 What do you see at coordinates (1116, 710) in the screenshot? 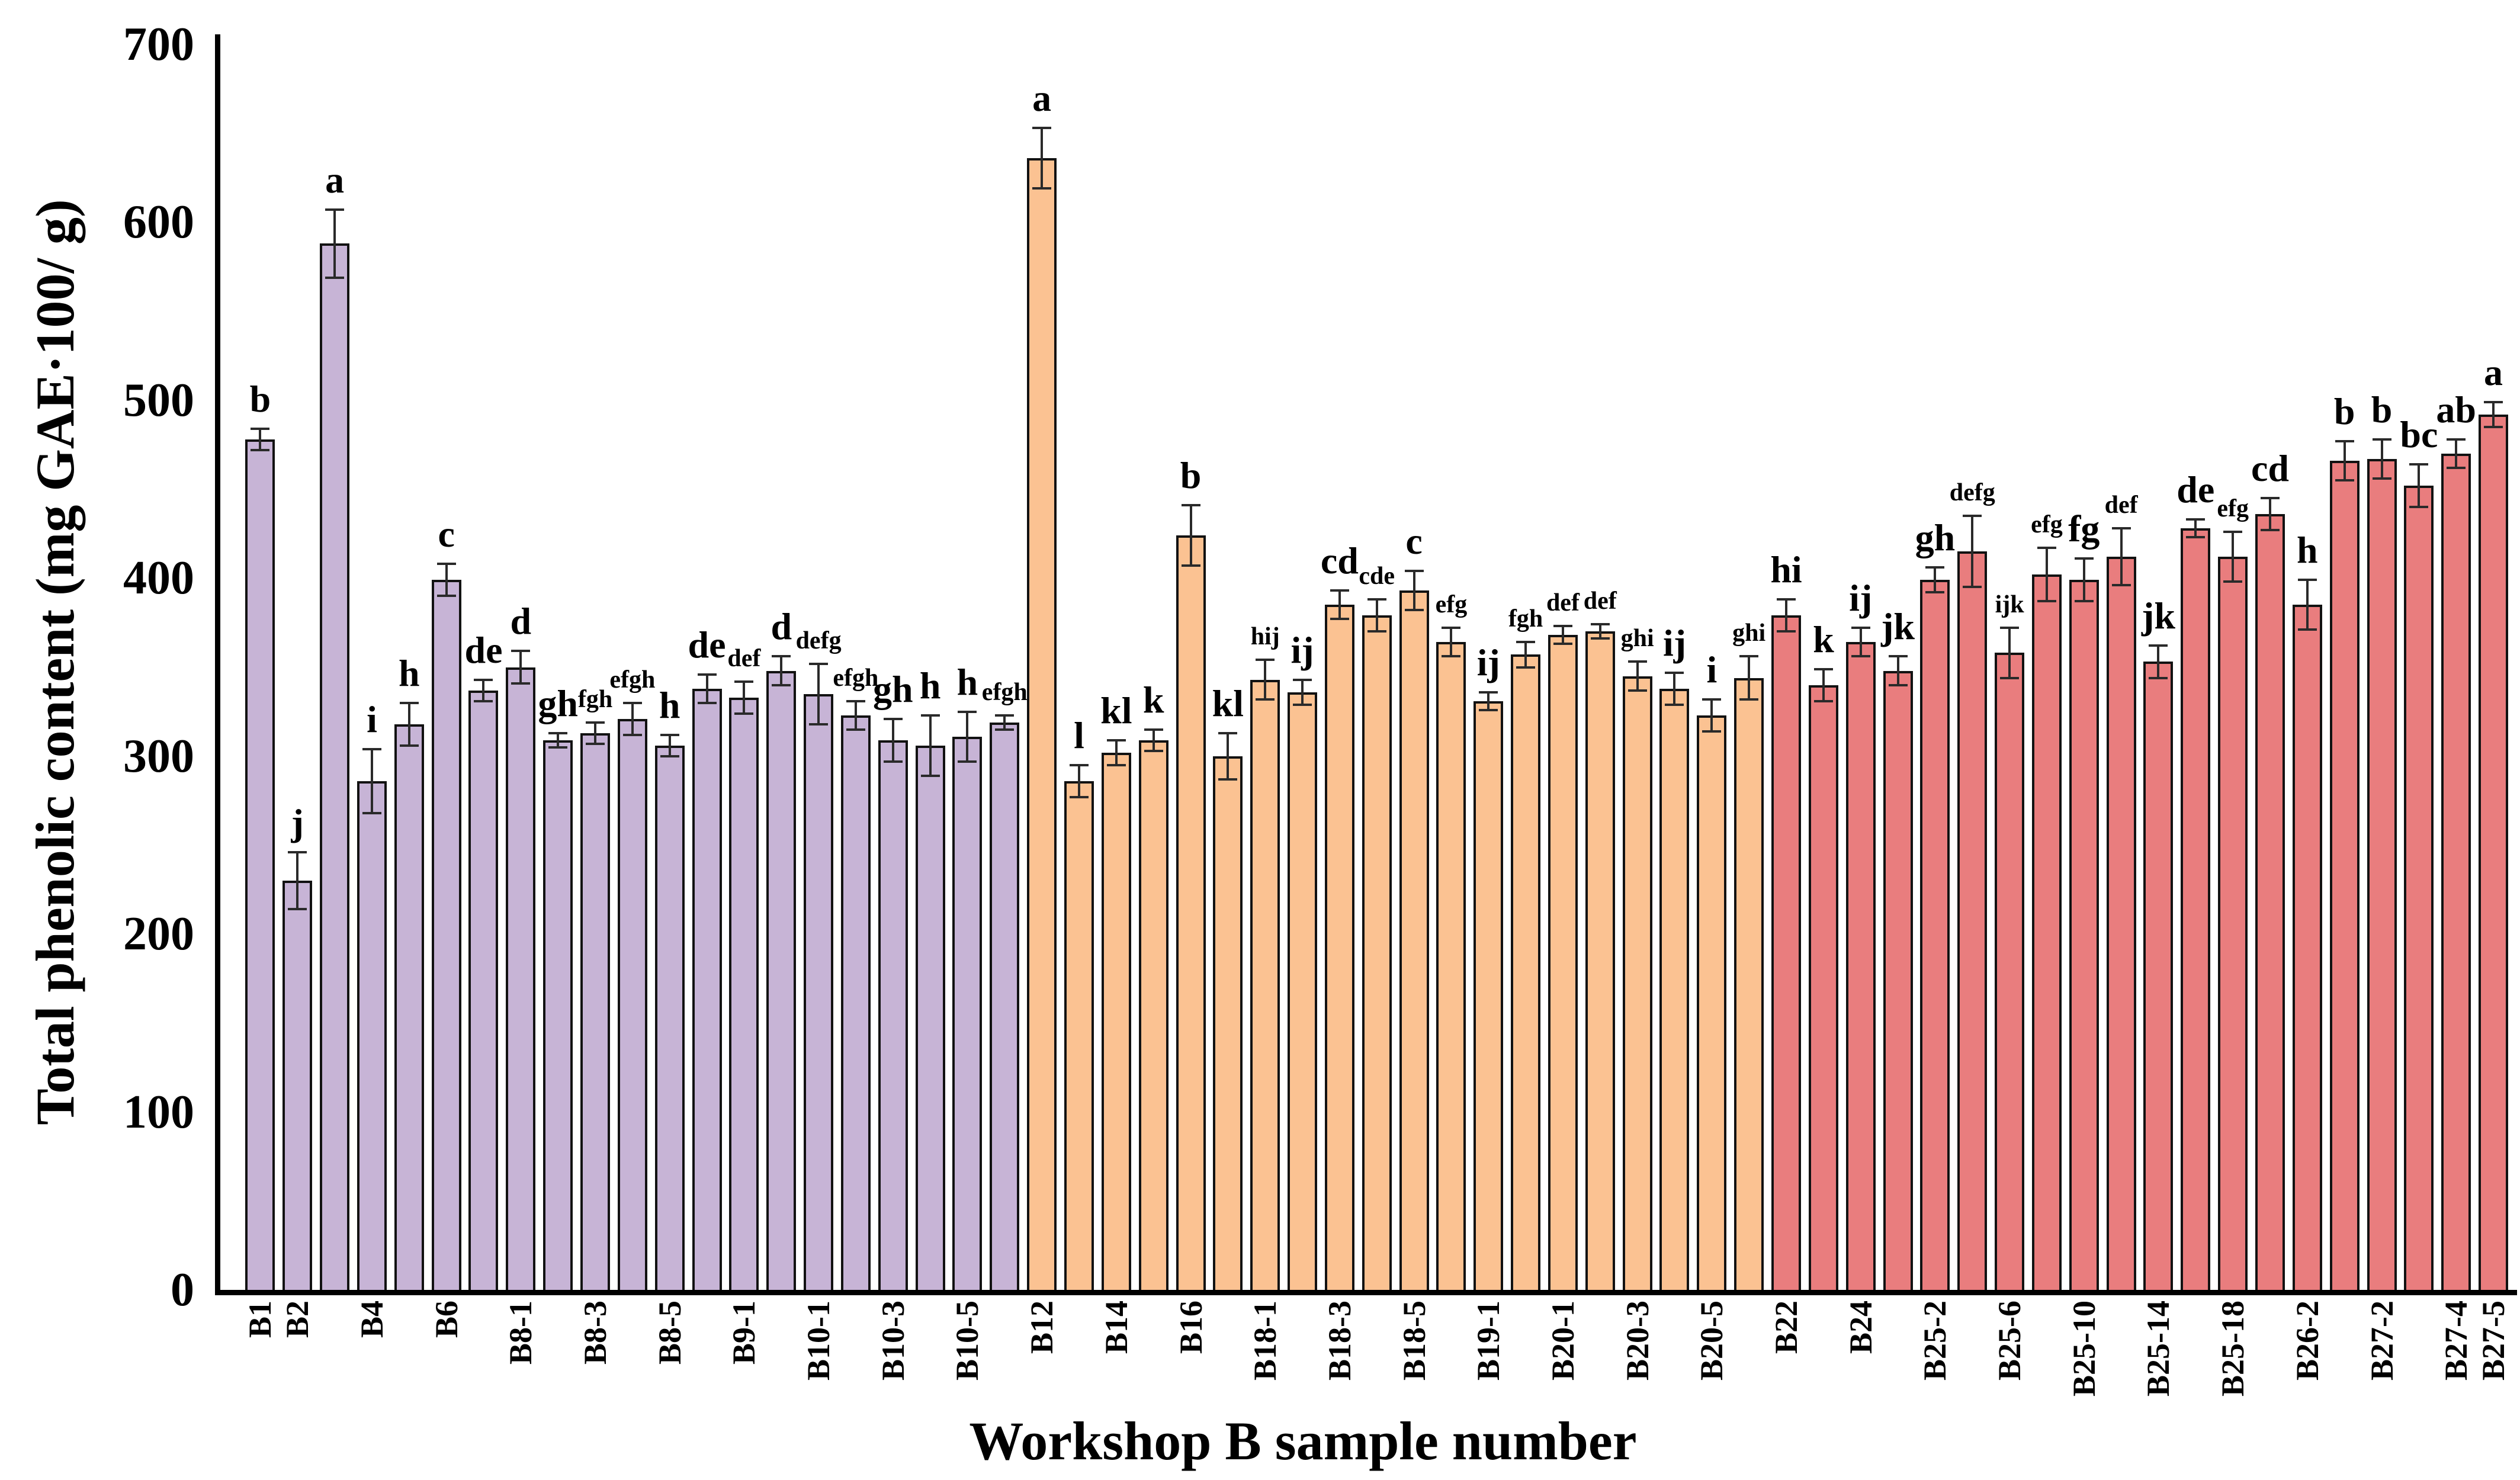
I see `significance-letter: kl` at bounding box center [1116, 710].